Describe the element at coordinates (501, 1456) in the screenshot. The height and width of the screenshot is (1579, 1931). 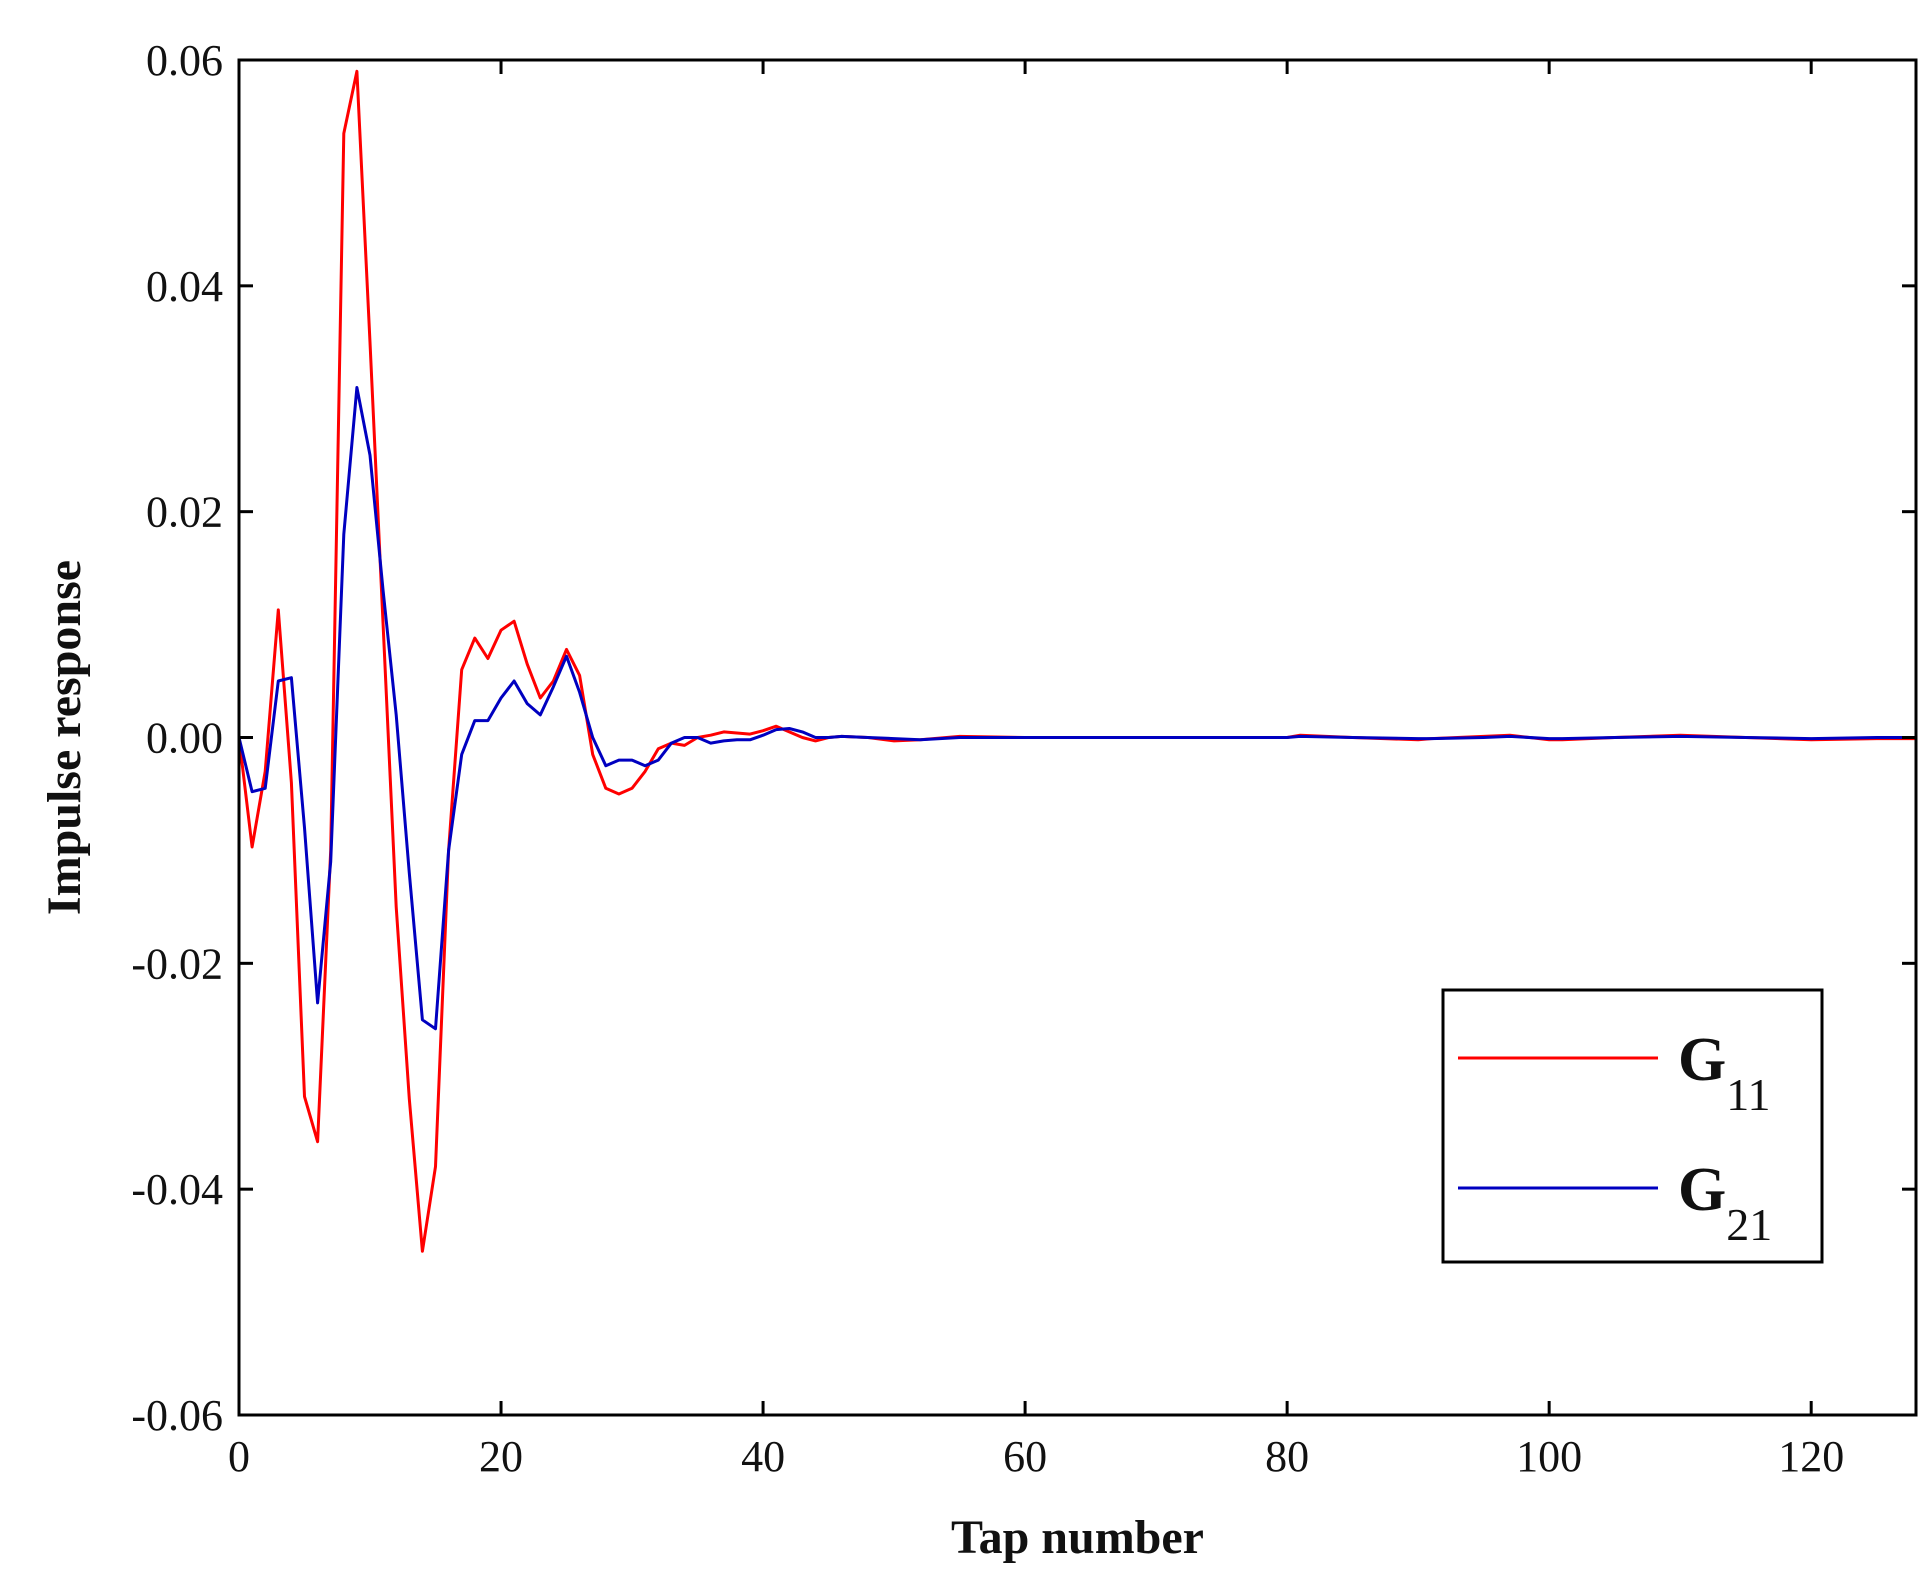
I see `x-tick-label: 20` at that location.